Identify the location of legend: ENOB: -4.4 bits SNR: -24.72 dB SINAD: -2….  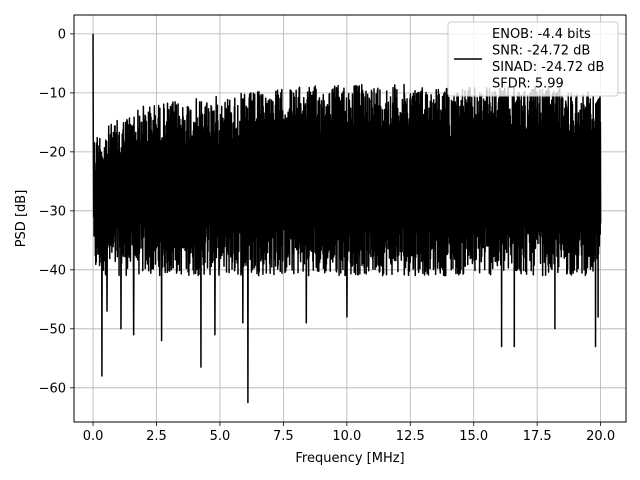
(533, 59).